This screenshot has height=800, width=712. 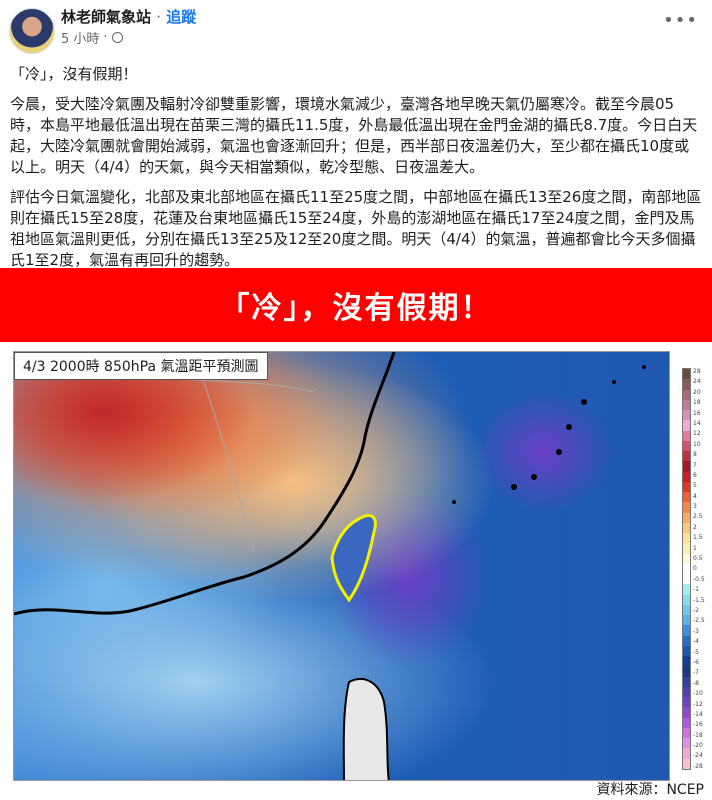 What do you see at coordinates (353, 558) in the screenshot?
I see `taiwan-outline` at bounding box center [353, 558].